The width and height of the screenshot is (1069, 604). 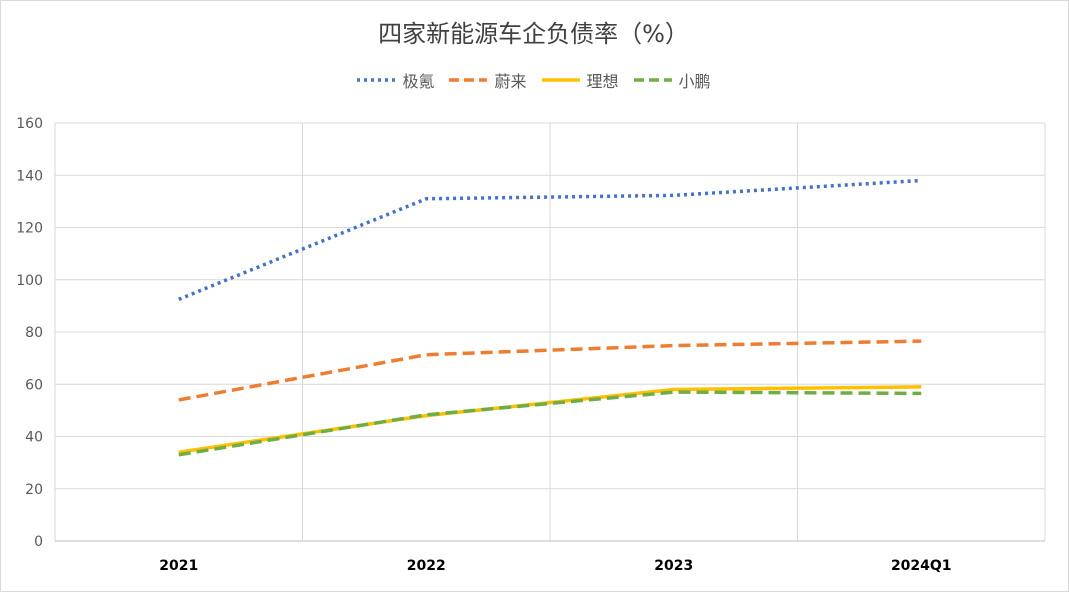 What do you see at coordinates (29, 124) in the screenshot?
I see `y-tick-label: 160` at bounding box center [29, 124].